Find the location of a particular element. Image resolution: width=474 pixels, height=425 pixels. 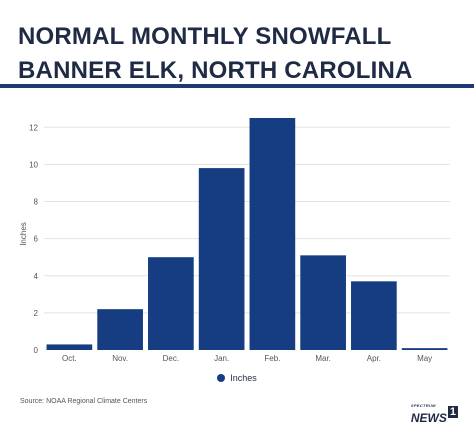

x-tick-label: Apr. is located at coordinates (374, 358).